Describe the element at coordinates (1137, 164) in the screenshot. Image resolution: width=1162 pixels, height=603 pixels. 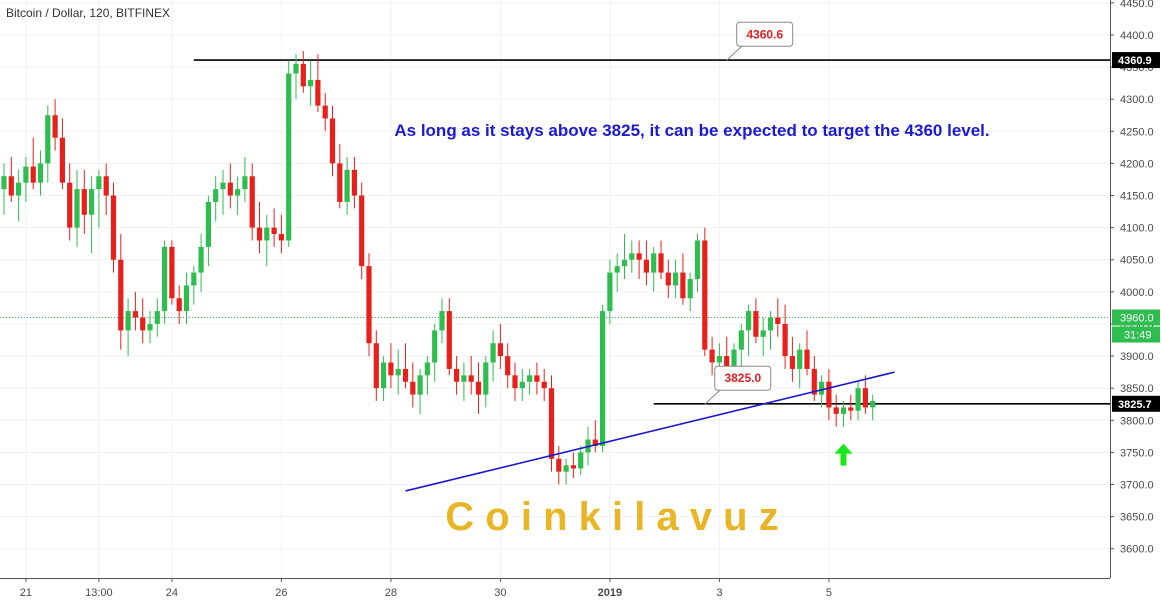
I see `price-tick-label: 4200.0` at that location.